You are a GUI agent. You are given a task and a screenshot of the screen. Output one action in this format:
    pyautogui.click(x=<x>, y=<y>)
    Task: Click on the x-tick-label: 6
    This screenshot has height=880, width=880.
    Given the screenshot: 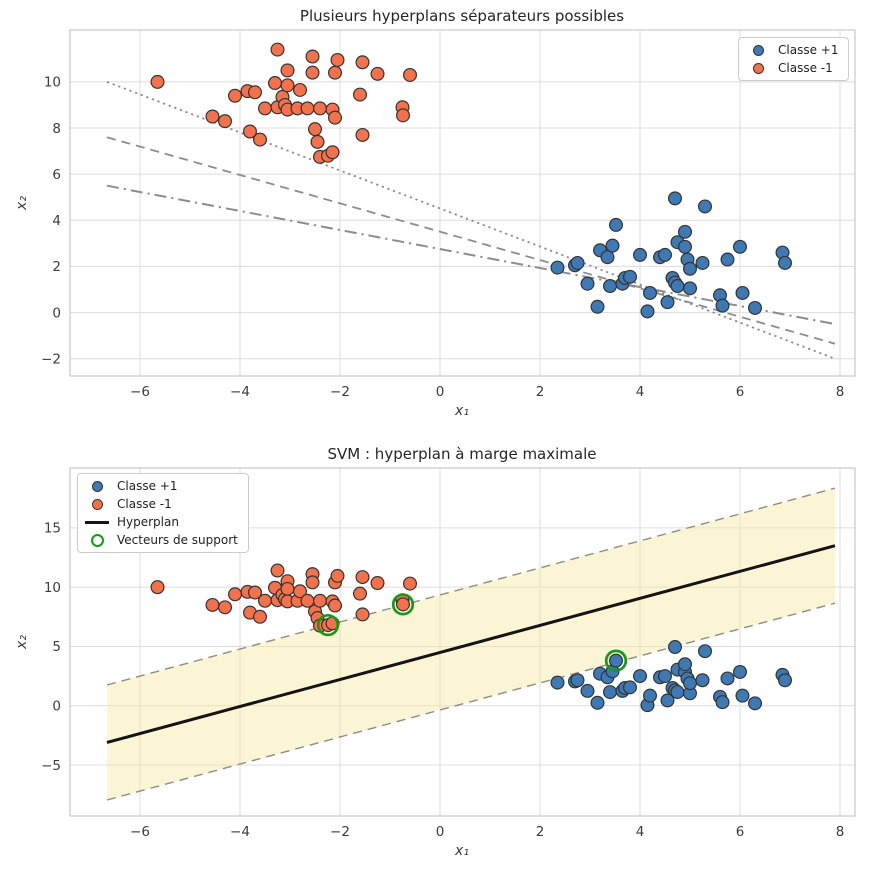 What is the action you would take?
    pyautogui.click(x=740, y=392)
    